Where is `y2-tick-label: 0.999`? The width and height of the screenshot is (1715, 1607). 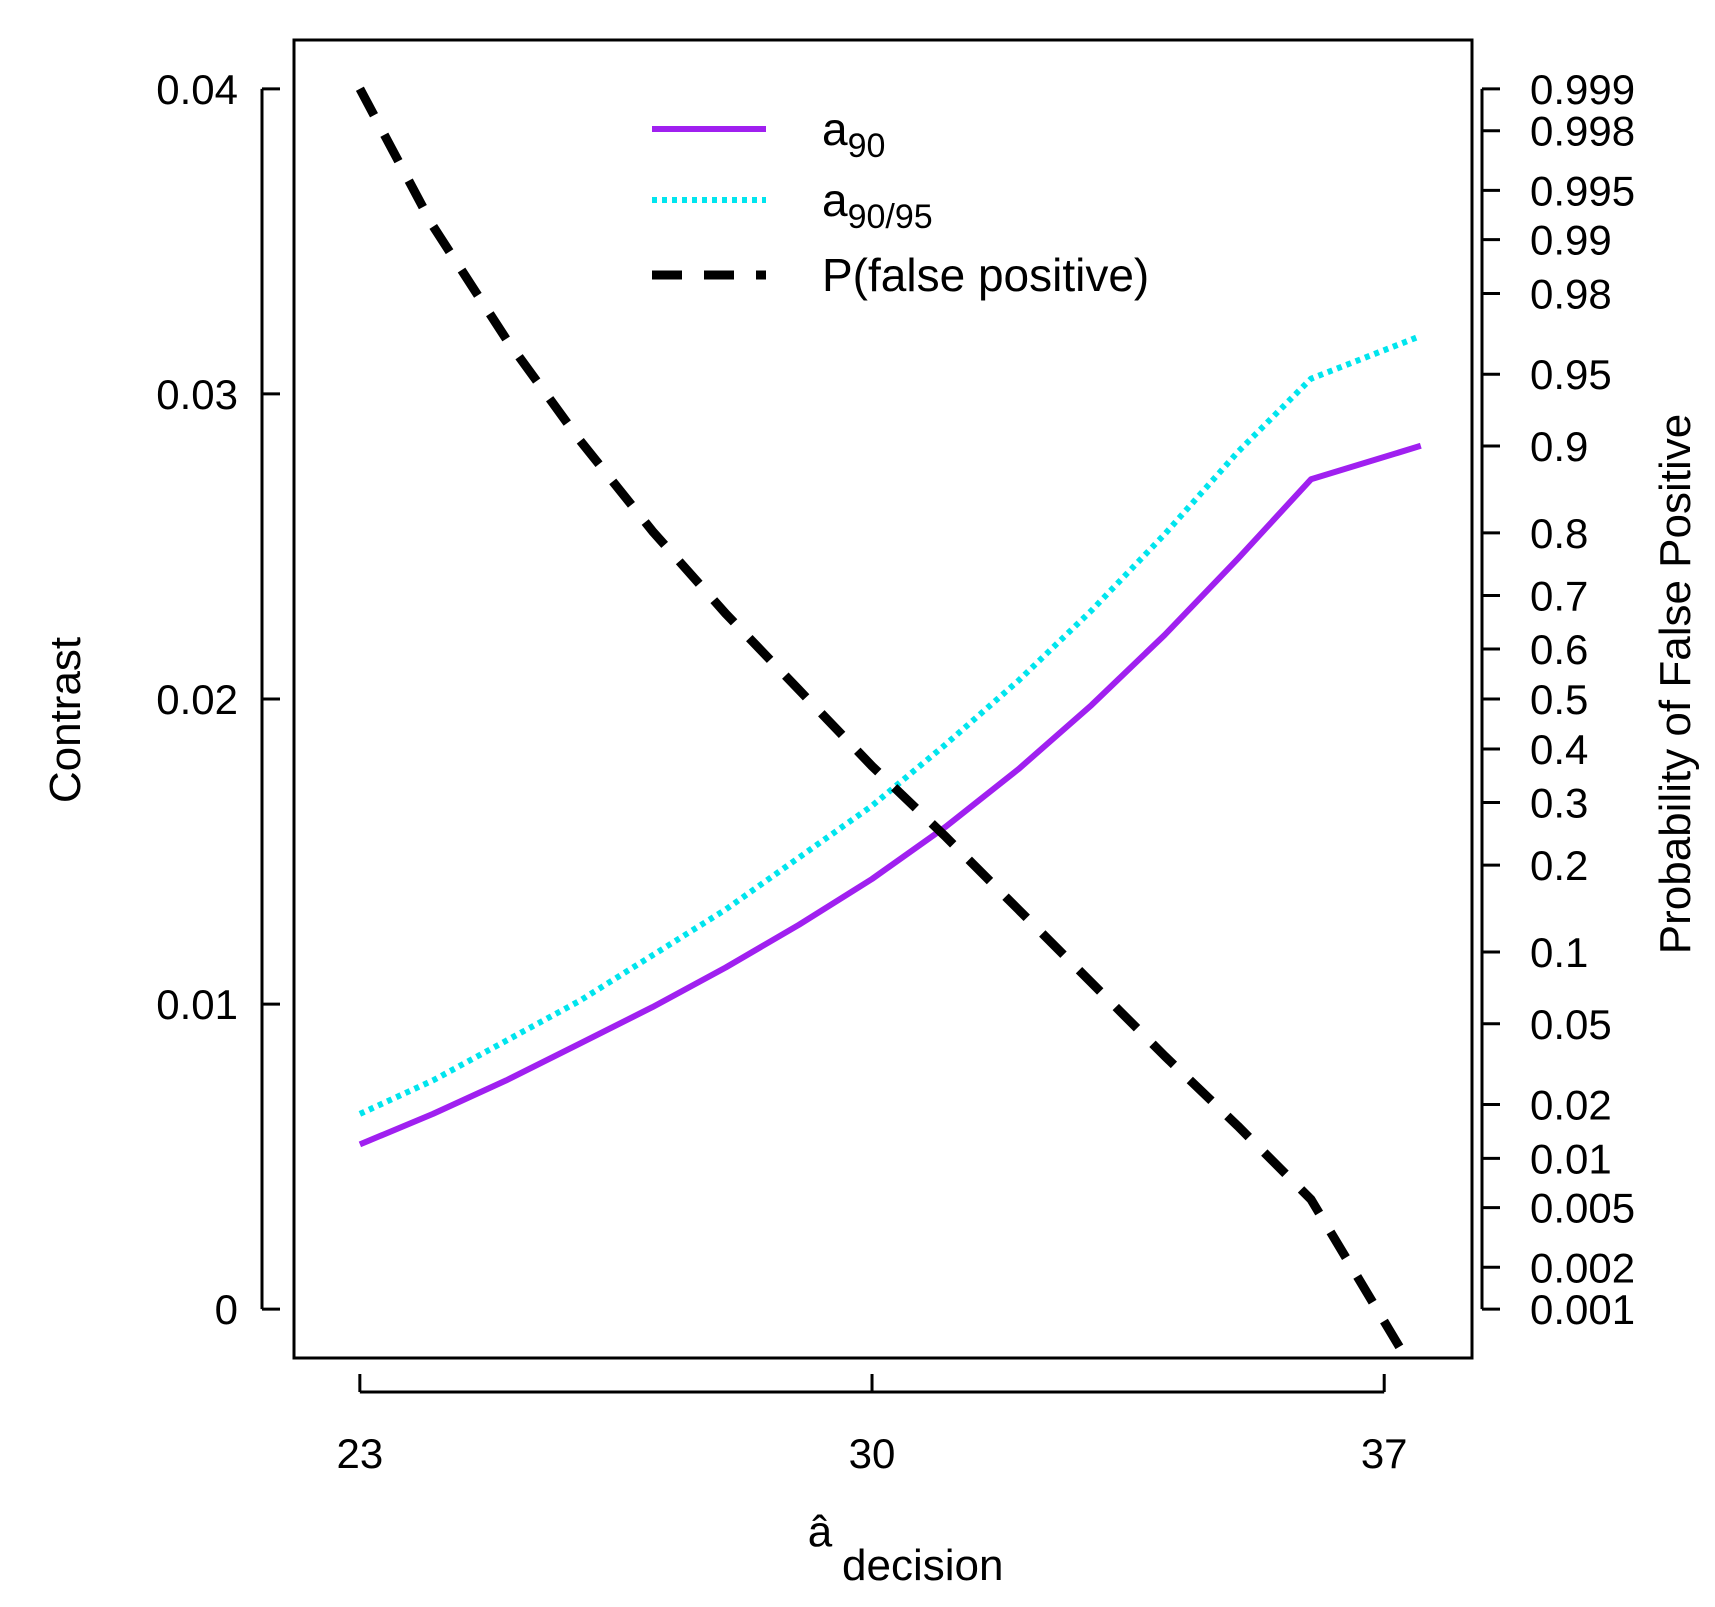
y2-tick-label: 0.999 is located at coordinates (1582, 89).